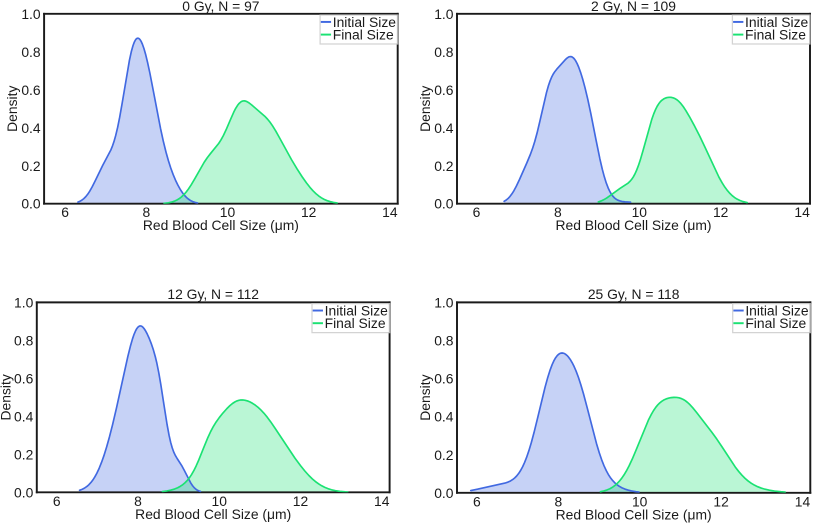 The width and height of the screenshot is (813, 525). What do you see at coordinates (633, 7) in the screenshot?
I see `svg-text: 2 Gy, N = 109` at bounding box center [633, 7].